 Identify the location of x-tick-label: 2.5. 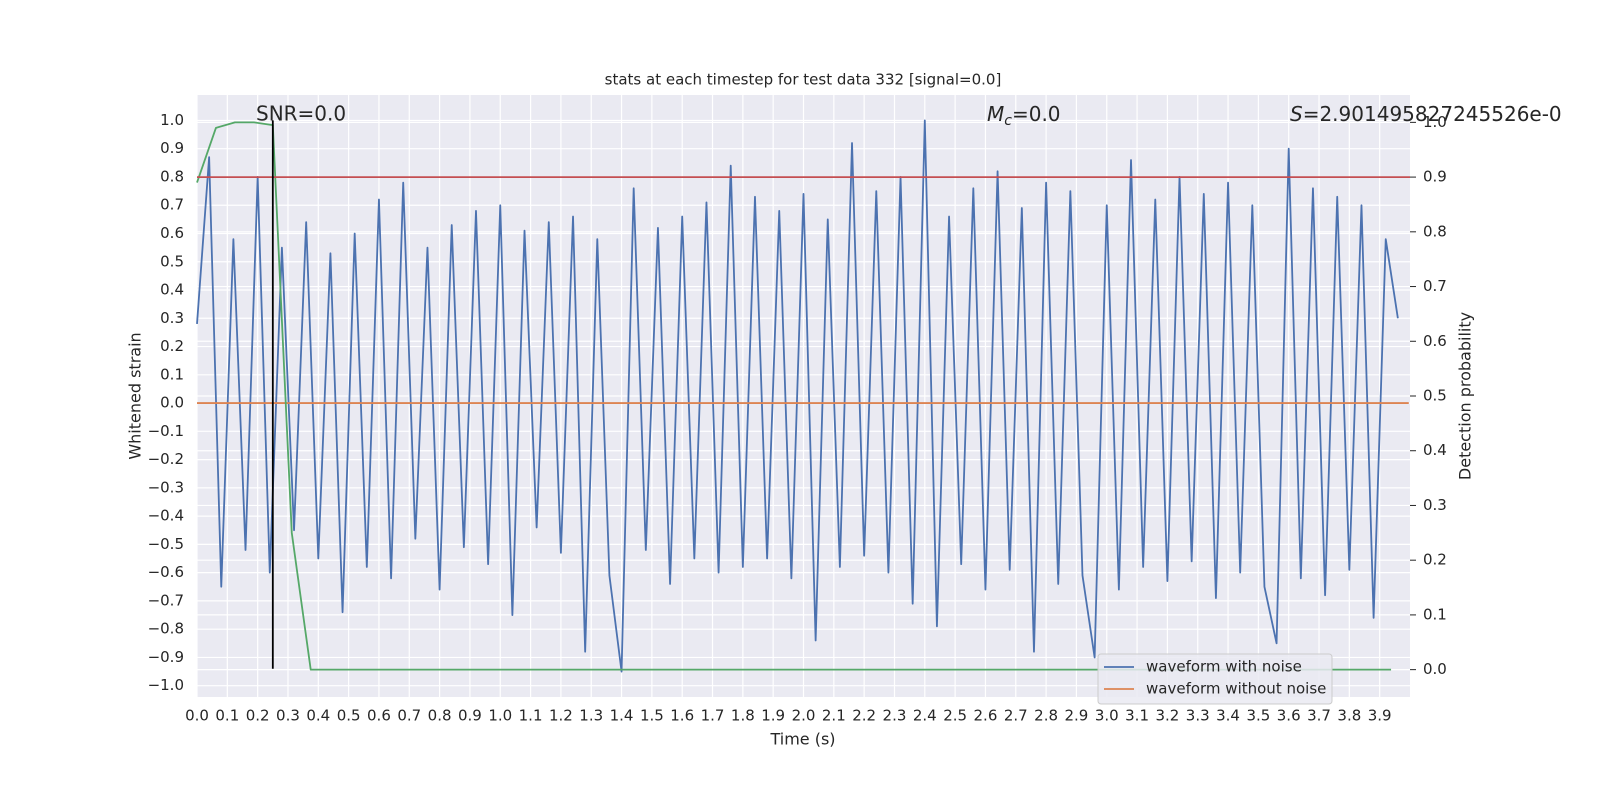
(955, 716).